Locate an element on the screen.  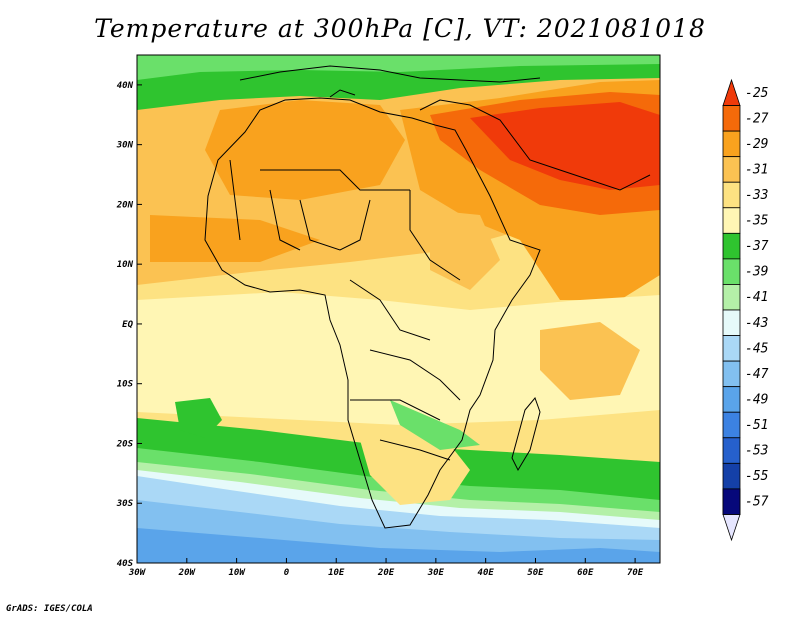
colorbar-label: -35 is located at coordinates (757, 221).